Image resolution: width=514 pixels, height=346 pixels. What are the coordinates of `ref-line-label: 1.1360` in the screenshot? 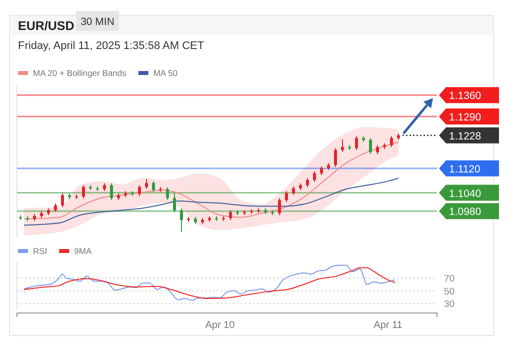 It's located at (465, 96).